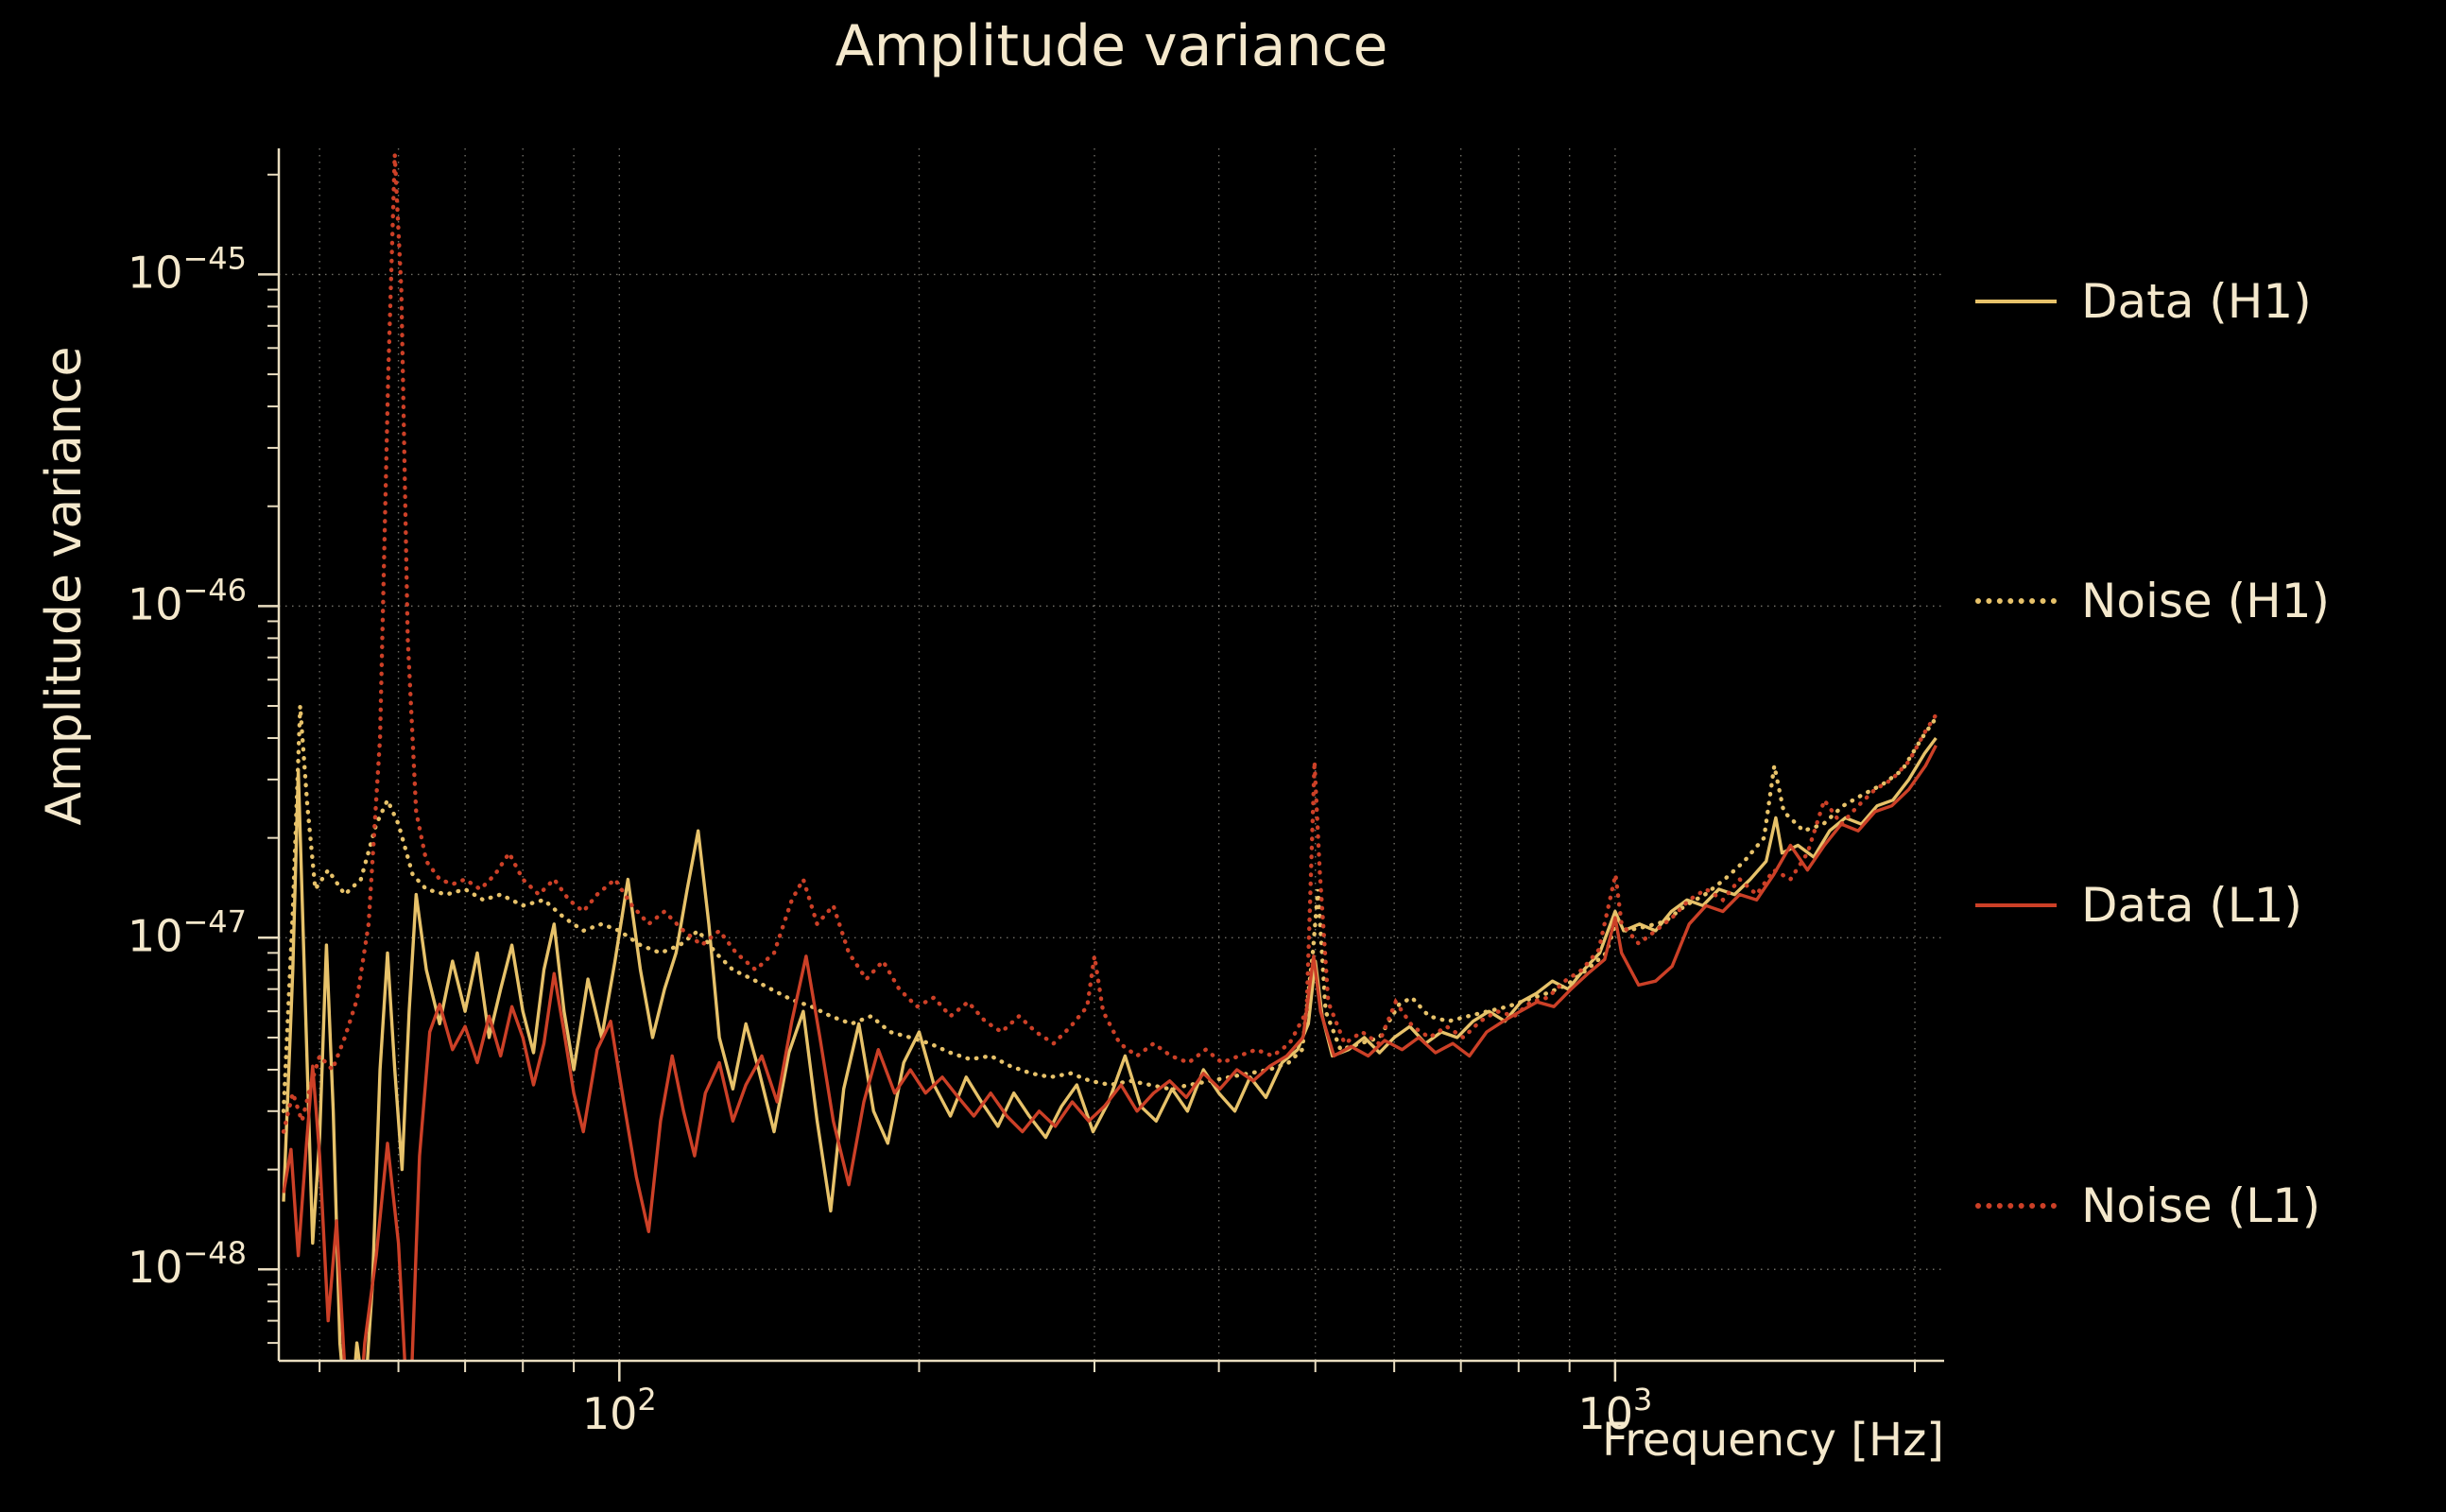  What do you see at coordinates (1773, 1440) in the screenshot?
I see `x-axis-label: Frequency [Hz]` at bounding box center [1773, 1440].